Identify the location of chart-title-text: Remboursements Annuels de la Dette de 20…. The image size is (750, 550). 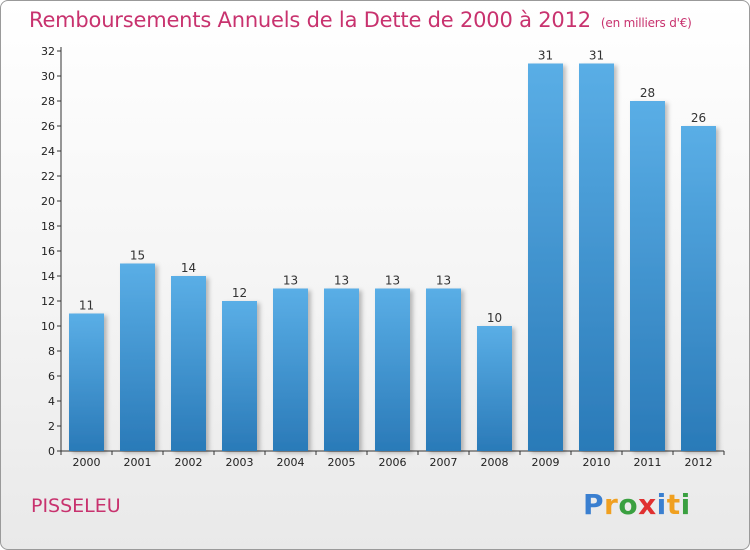
(310, 20).